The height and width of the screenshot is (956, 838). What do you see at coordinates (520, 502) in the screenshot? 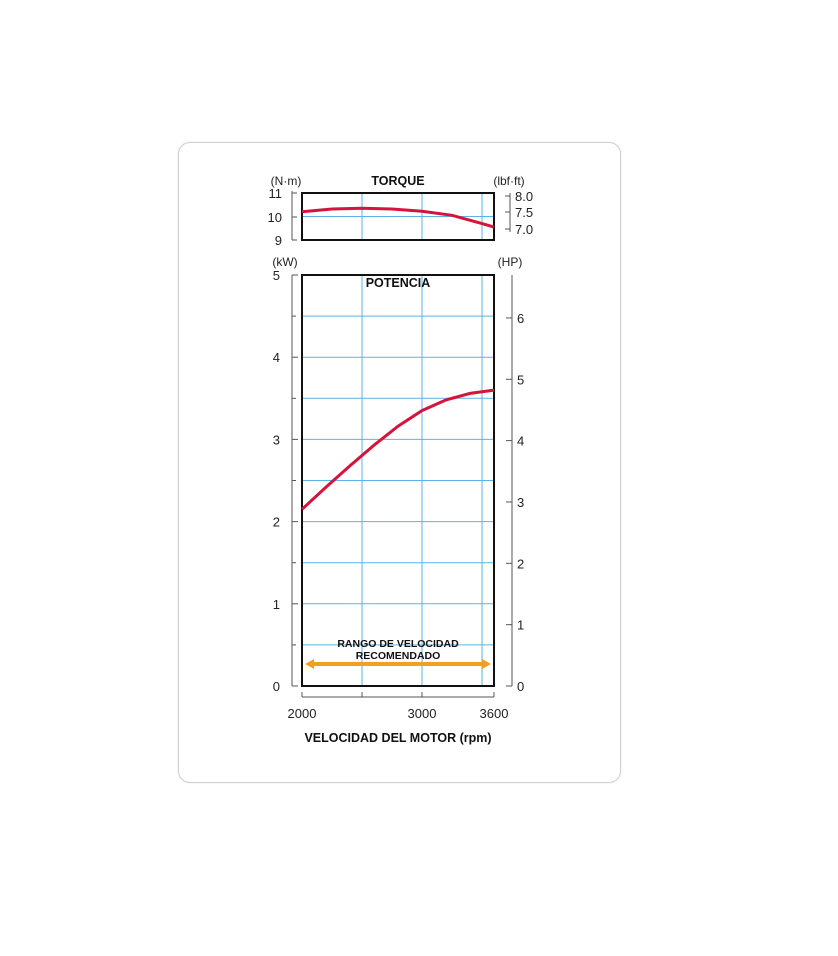
I see `power-right-tick-label: 3` at bounding box center [520, 502].